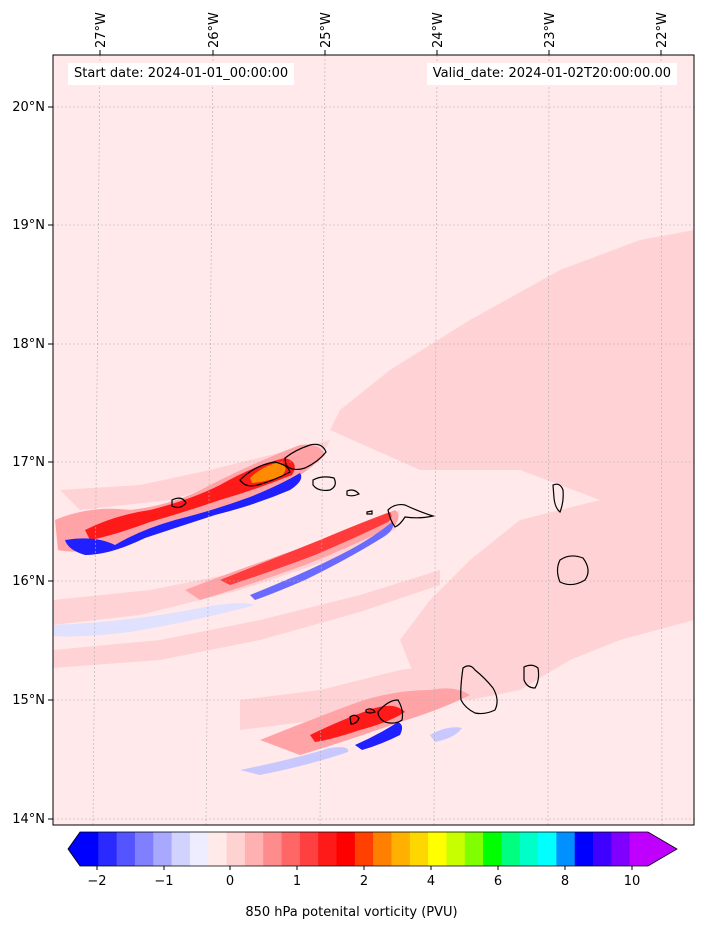 Image resolution: width=703 pixels, height=935 pixels. What do you see at coordinates (297, 881) in the screenshot?
I see `cb-tick-1: 1` at bounding box center [297, 881].